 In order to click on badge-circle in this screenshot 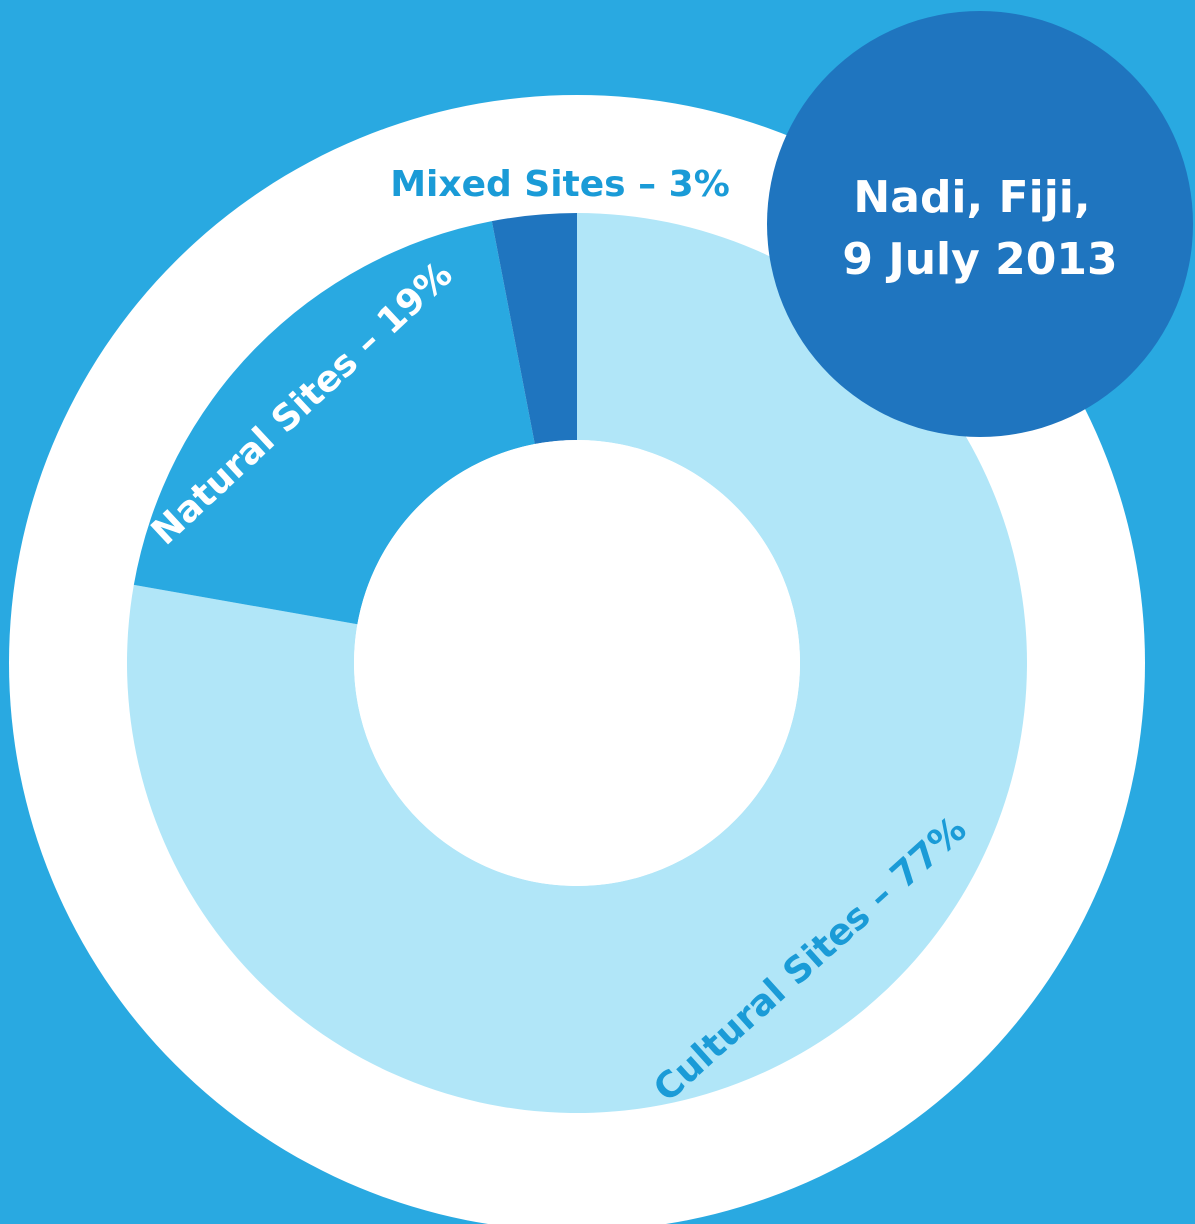, I will do `click(980, 224)`.